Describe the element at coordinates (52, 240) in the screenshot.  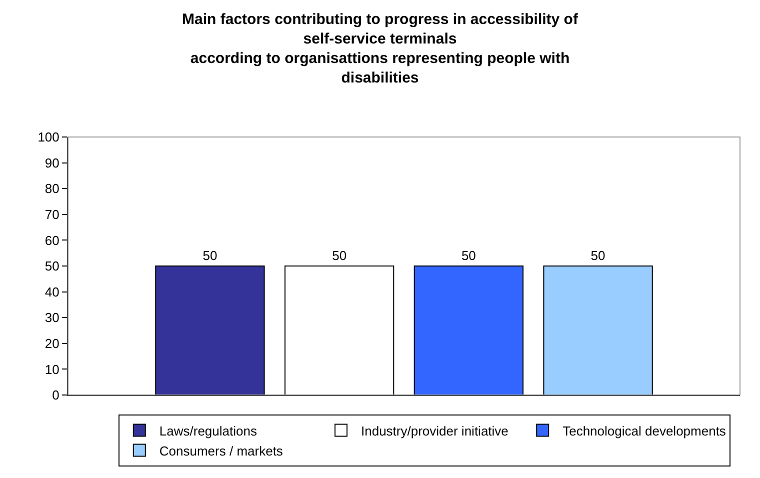
I see `y-tick-label: 60` at that location.